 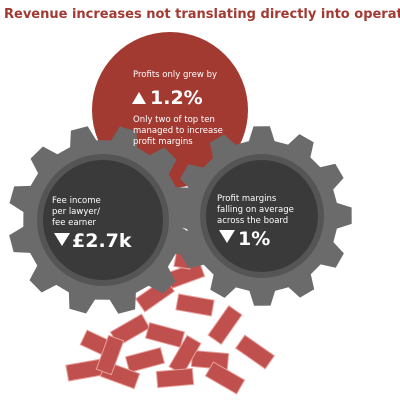 What do you see at coordinates (102, 241) in the screenshot?
I see `left-figure: £2.7k` at bounding box center [102, 241].